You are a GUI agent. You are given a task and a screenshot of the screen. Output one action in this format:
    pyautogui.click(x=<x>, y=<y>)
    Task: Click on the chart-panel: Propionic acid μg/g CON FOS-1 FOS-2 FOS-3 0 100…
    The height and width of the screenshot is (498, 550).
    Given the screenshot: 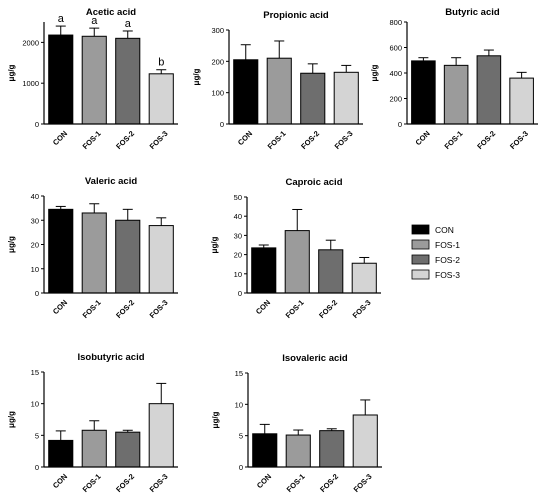 What is the action you would take?
    pyautogui.click(x=277, y=80)
    